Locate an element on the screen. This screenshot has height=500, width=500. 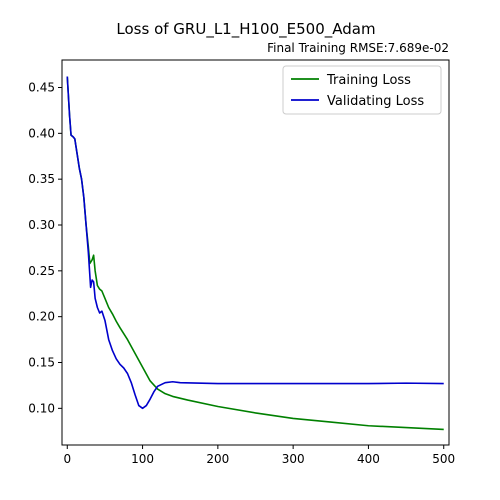
y-tick-label: 0.10 is located at coordinates (41, 408).